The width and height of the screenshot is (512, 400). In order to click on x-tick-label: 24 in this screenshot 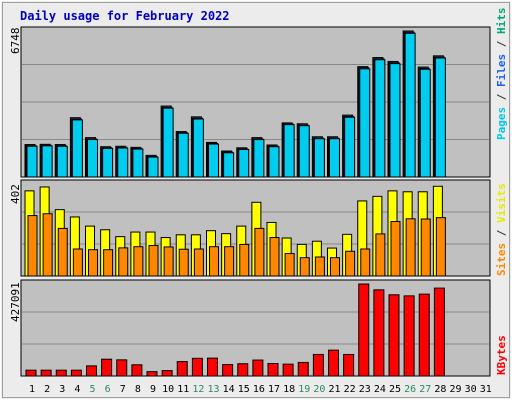, I will do `click(380, 389)`.